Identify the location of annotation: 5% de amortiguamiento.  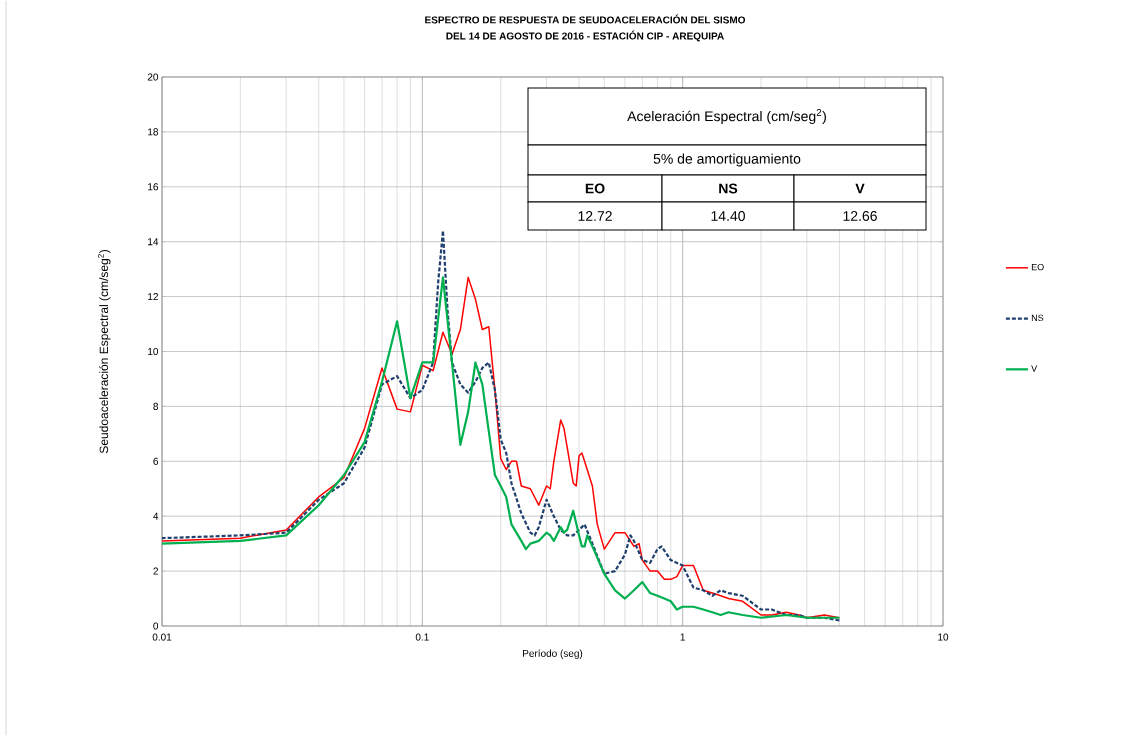
(727, 160).